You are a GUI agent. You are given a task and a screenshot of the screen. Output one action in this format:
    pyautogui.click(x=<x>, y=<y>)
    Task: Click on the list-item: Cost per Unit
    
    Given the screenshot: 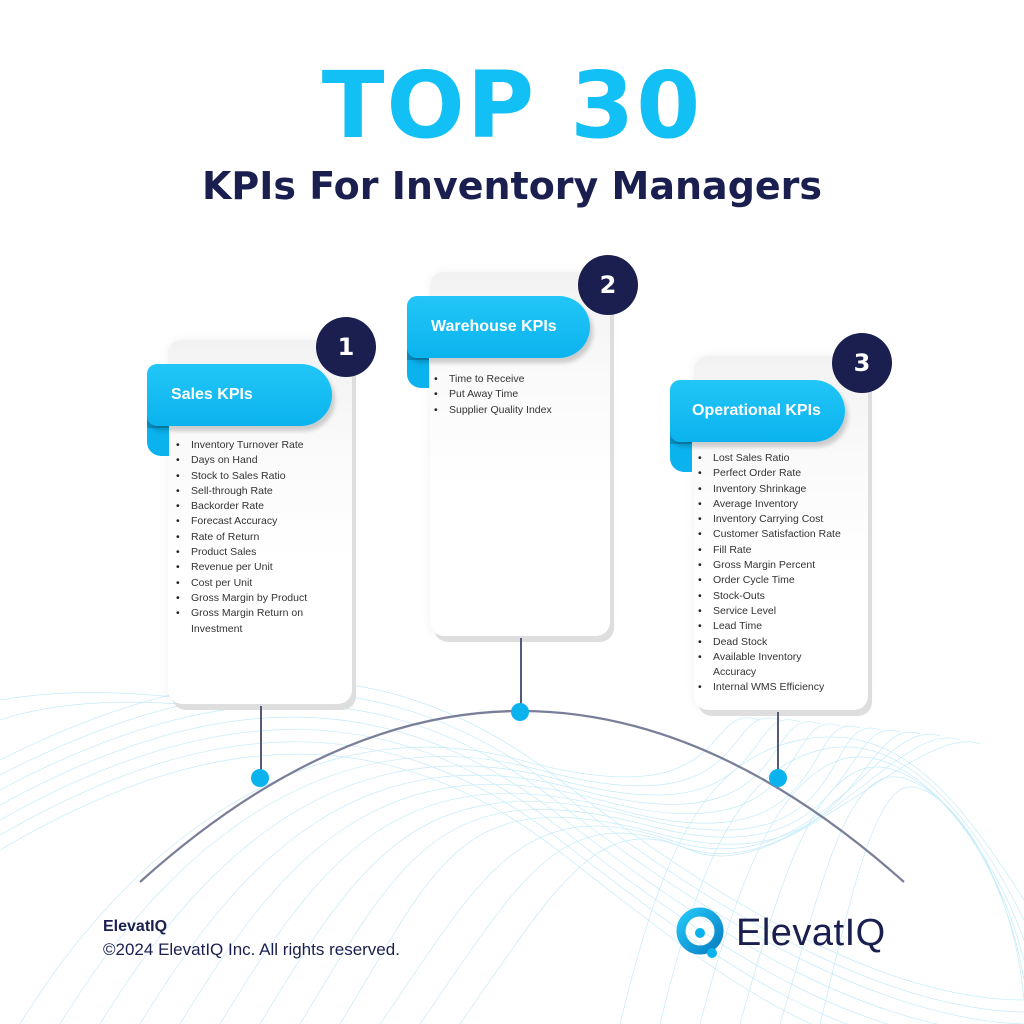 What is the action you would take?
    pyautogui.click(x=258, y=584)
    